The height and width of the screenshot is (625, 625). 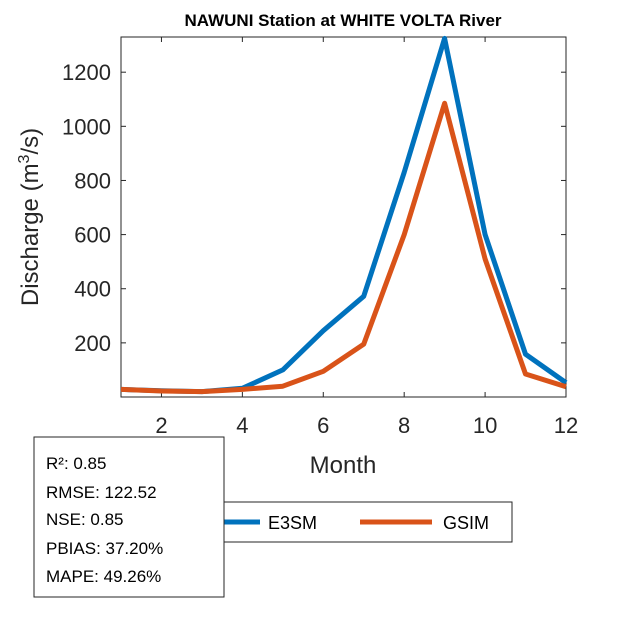 What do you see at coordinates (292, 523) in the screenshot?
I see `legend-label-e3sm: E3SM` at bounding box center [292, 523].